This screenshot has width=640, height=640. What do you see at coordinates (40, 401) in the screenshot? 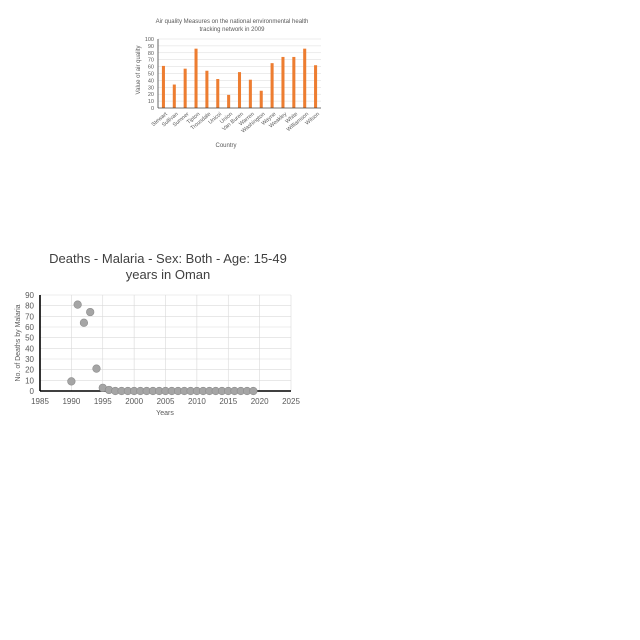
I see `x-tick-label: 1985` at bounding box center [40, 401].